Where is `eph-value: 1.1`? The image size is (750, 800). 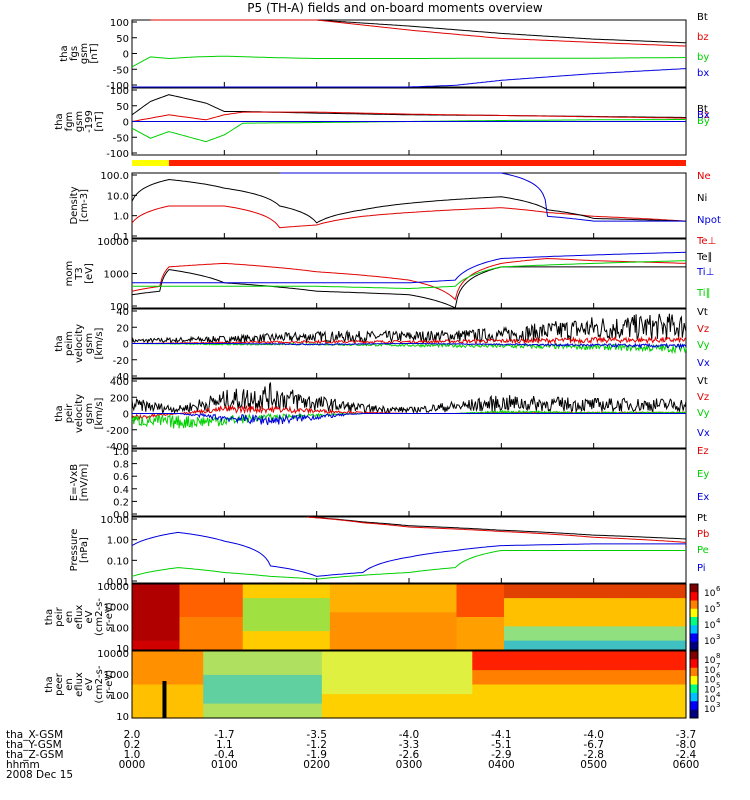
eph-value: 1.1 is located at coordinates (224, 745).